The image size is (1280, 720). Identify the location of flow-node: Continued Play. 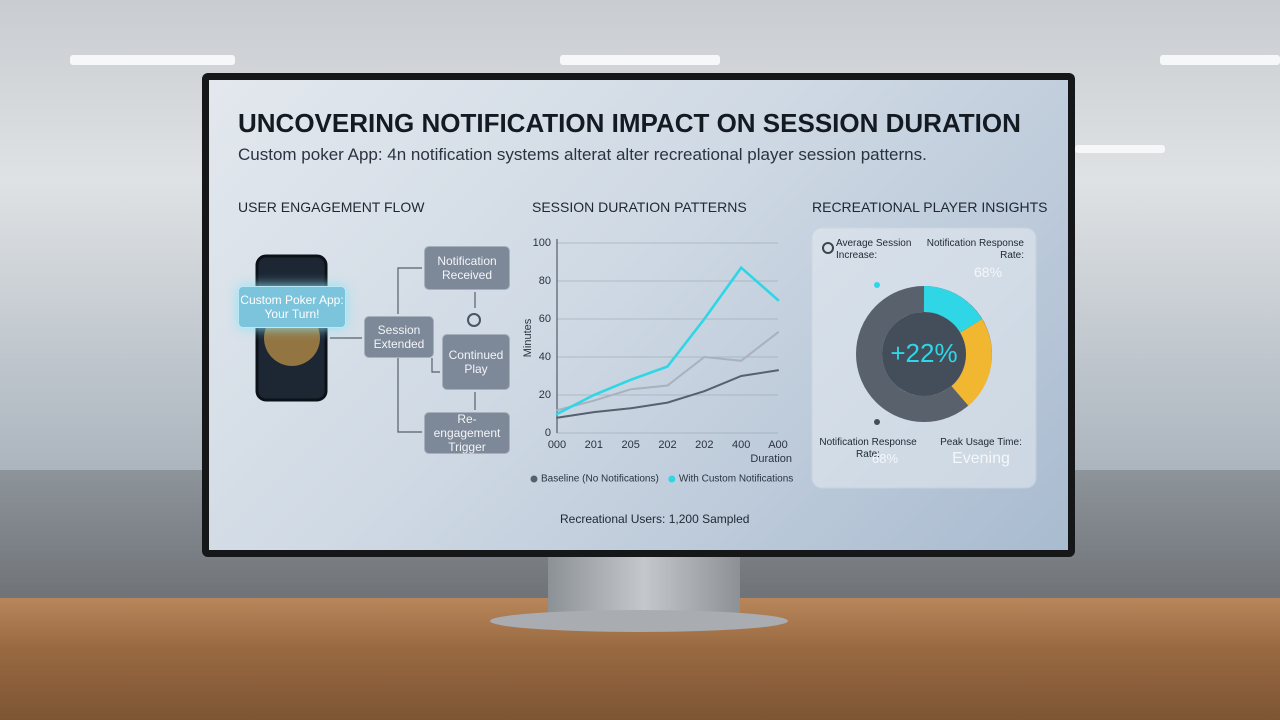
(476, 362).